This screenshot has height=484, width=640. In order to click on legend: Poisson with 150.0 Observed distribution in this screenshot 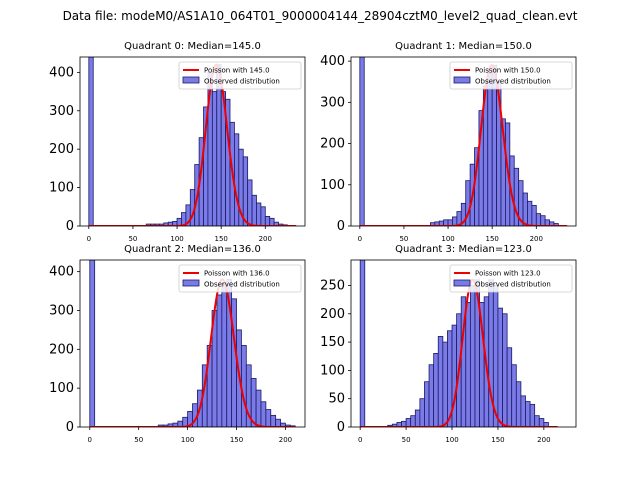, I will do `click(511, 75)`.